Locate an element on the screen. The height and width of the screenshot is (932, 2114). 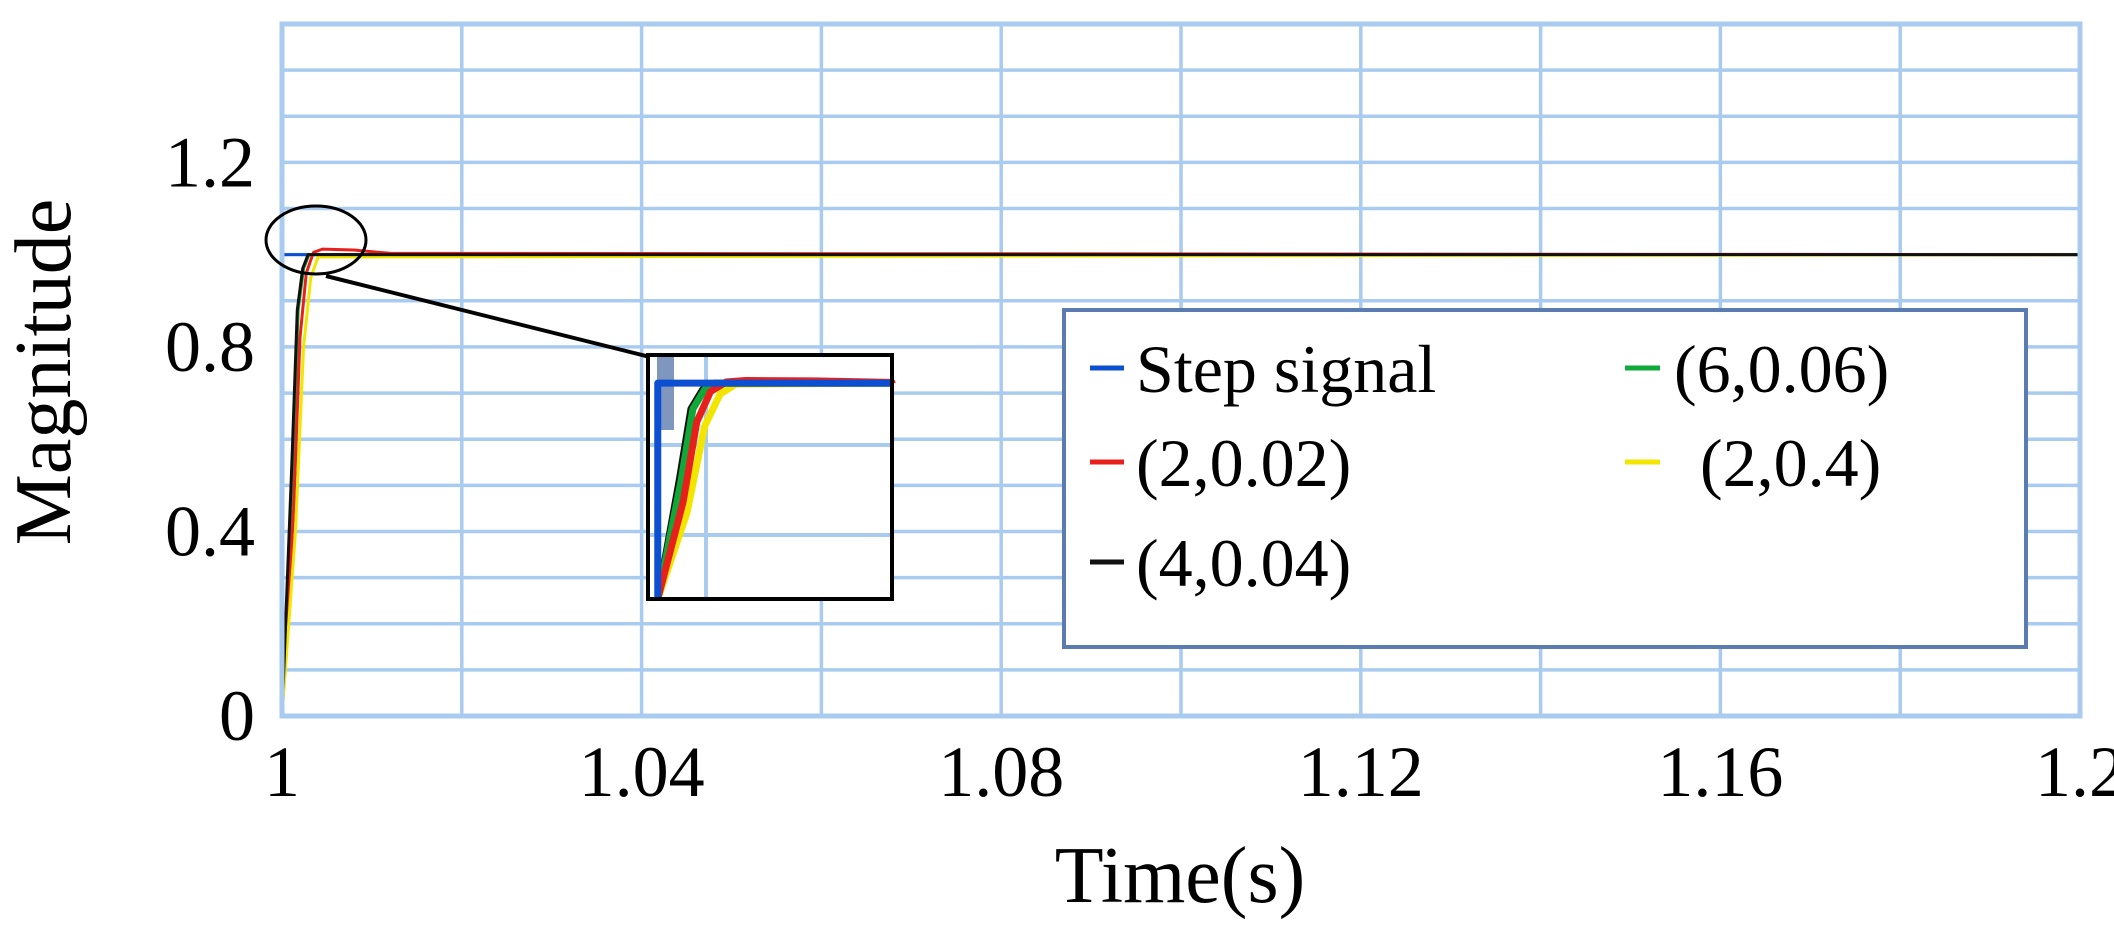
x-tick-label: 1.16 is located at coordinates (1720, 772).